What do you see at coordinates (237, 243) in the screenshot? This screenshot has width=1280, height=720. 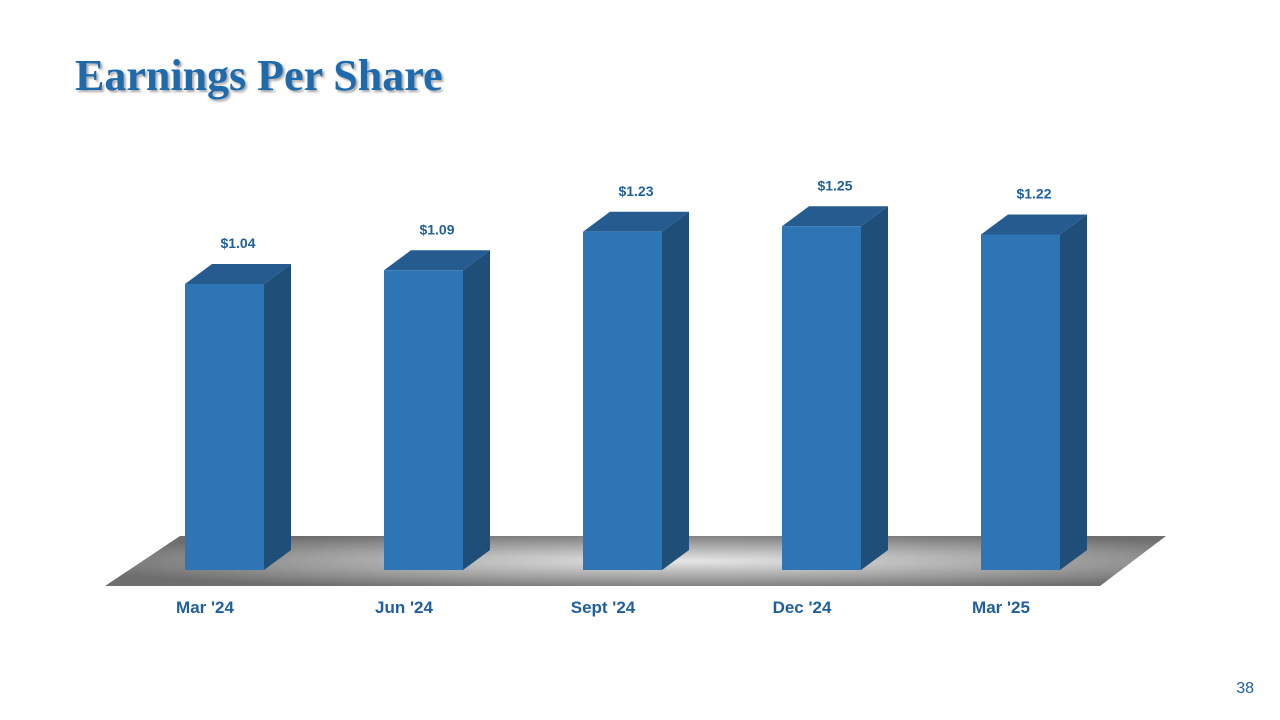 I see `value-label: $1.04` at bounding box center [237, 243].